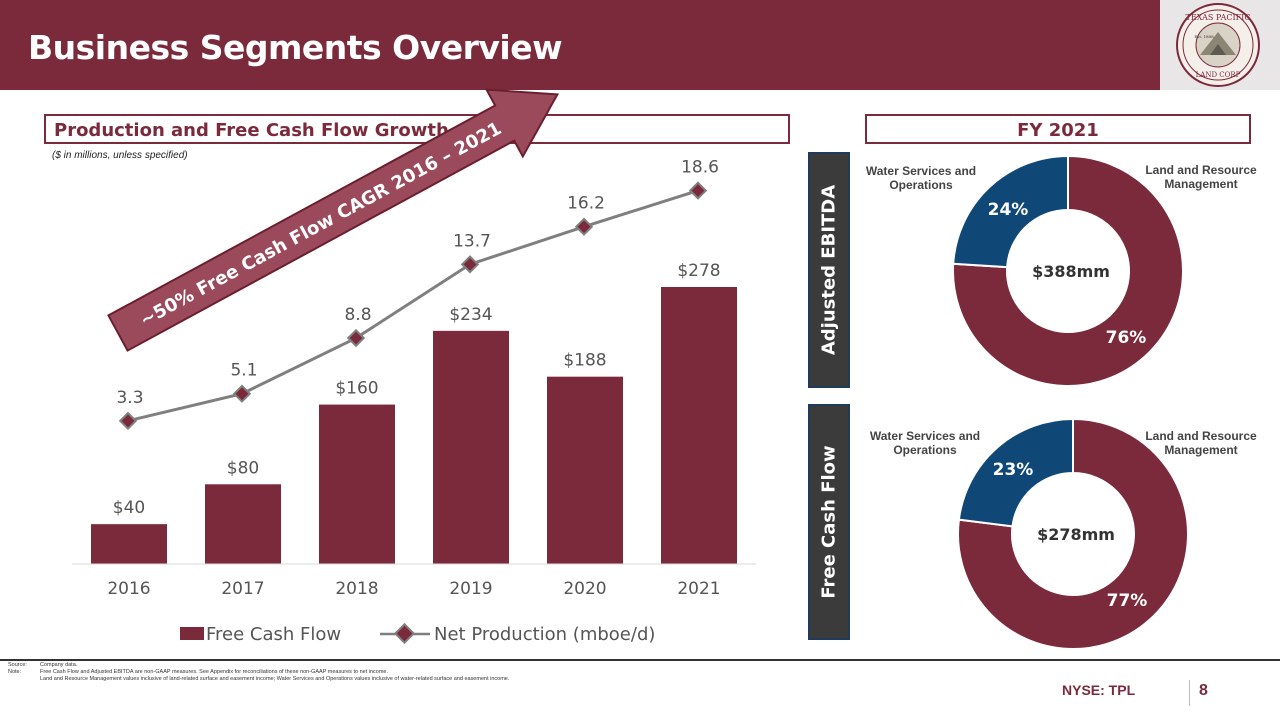  What do you see at coordinates (243, 371) in the screenshot?
I see `production-label-2017: 5.1` at bounding box center [243, 371].